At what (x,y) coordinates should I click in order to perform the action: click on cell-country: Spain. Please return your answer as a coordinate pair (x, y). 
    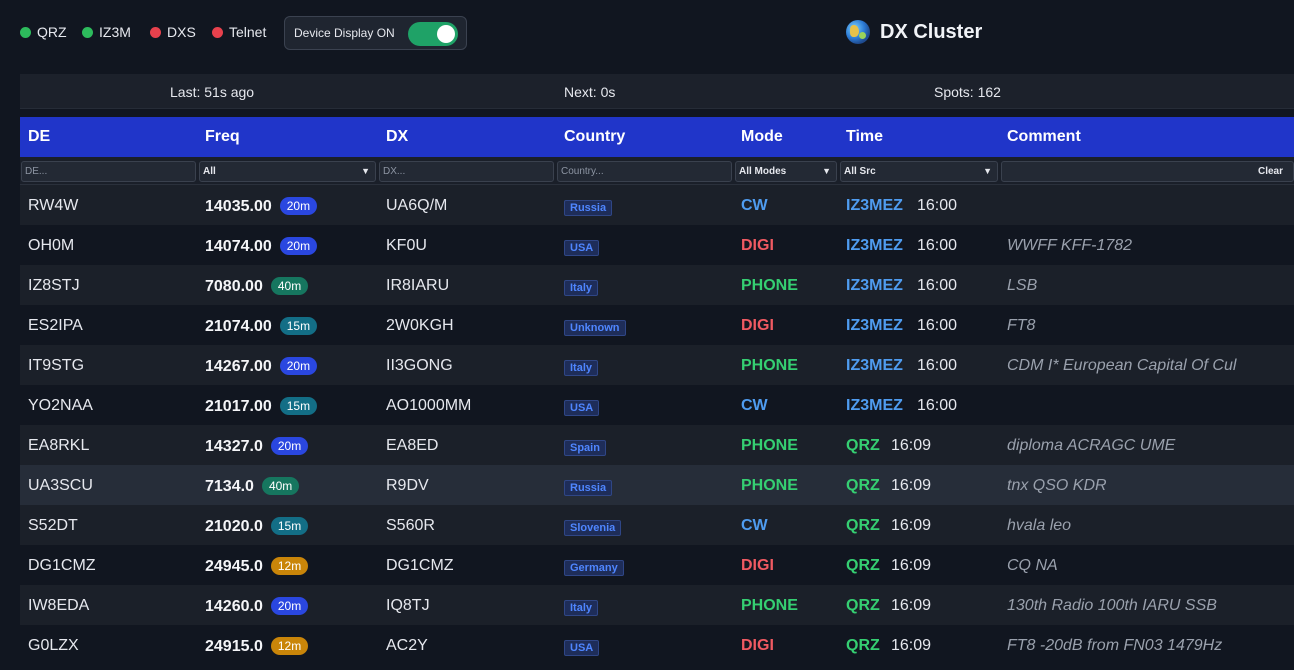
    Looking at the image, I should click on (585, 447).